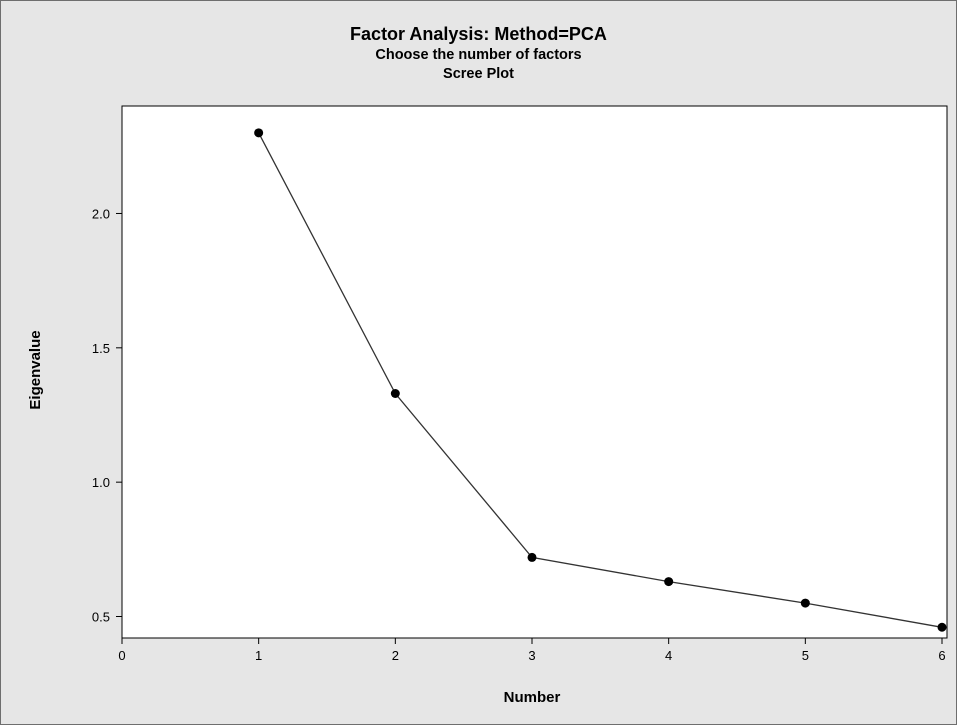  I want to click on y-tick-label: 2.0, so click(101, 213).